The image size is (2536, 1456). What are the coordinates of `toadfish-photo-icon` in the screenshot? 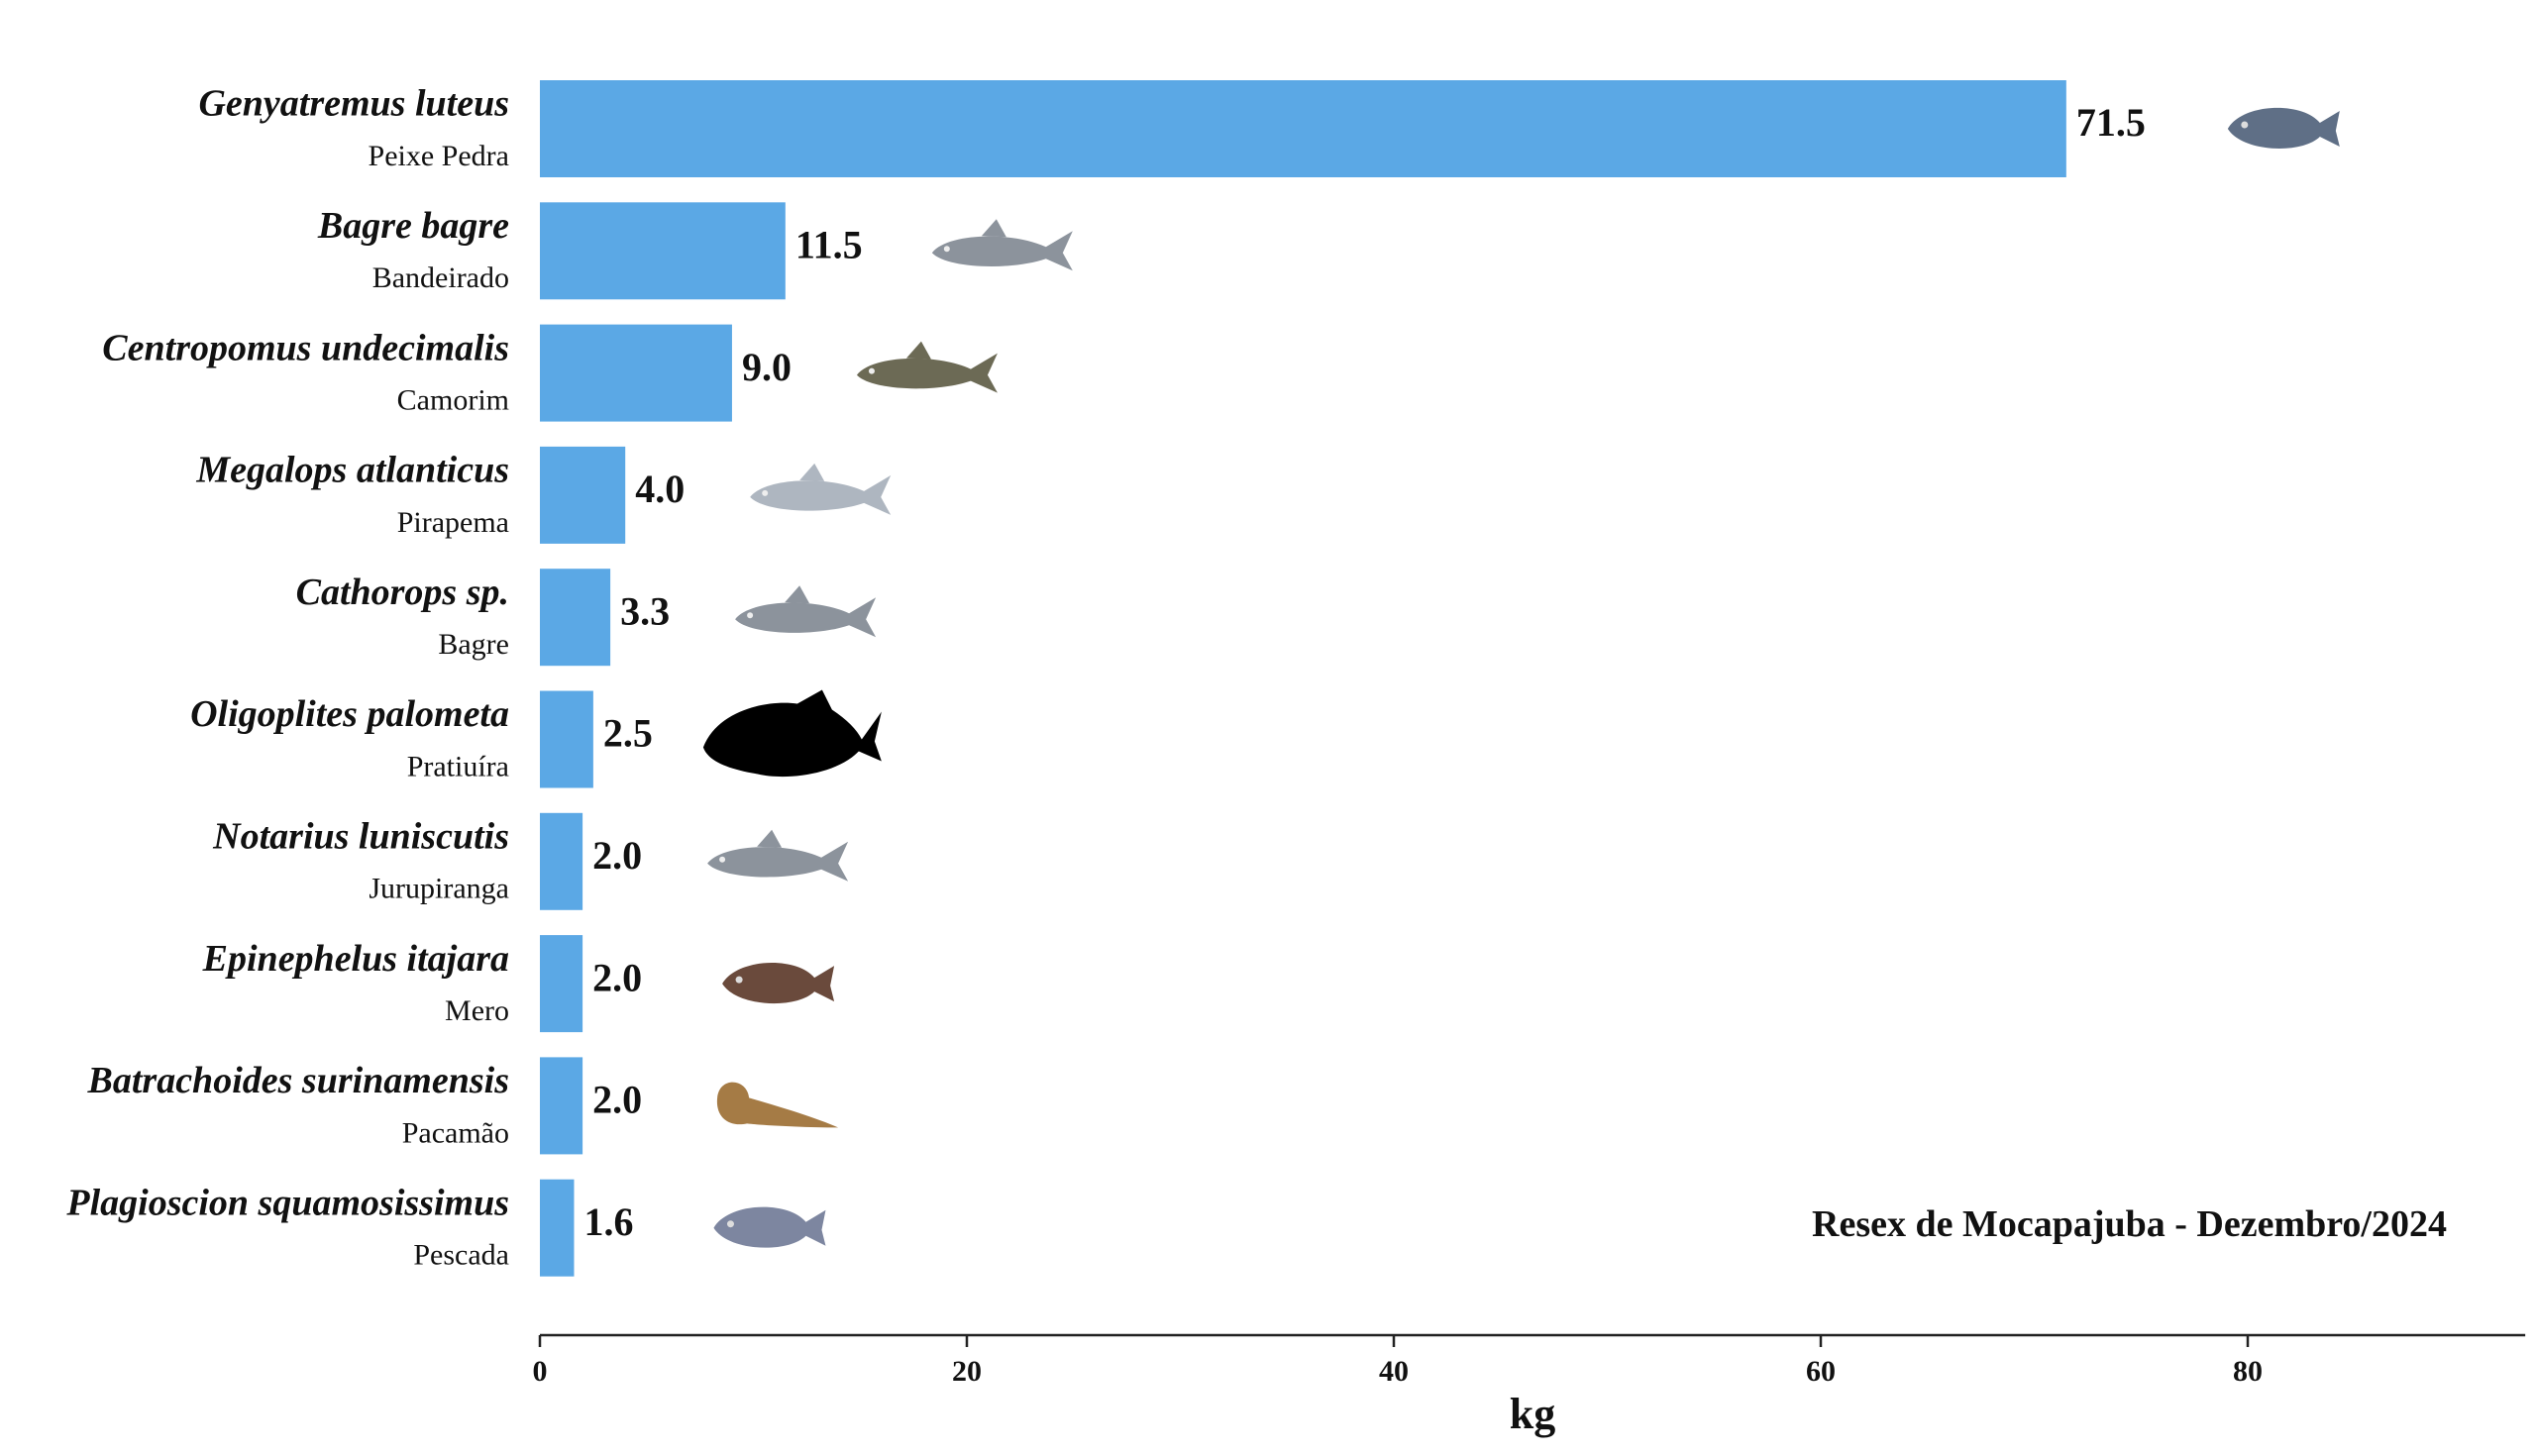 It's located at (777, 1105).